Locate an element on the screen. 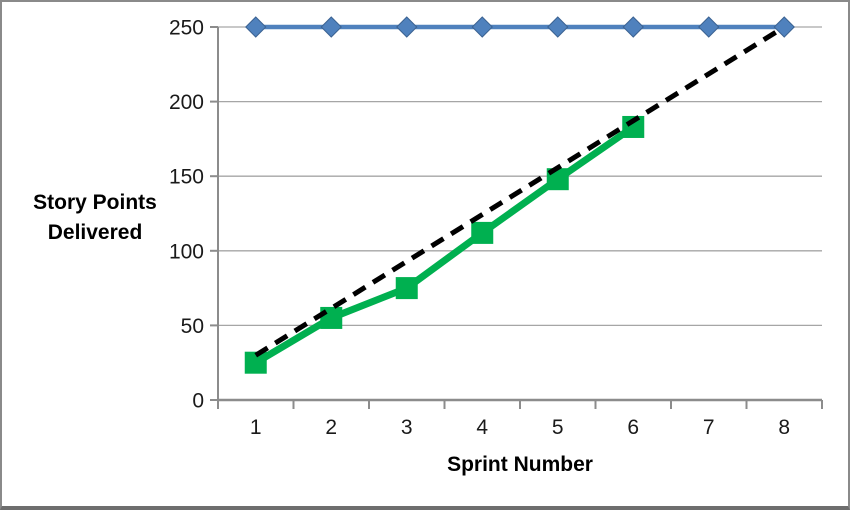 This screenshot has width=850, height=510. y-tick-label-100: 100 is located at coordinates (186, 251).